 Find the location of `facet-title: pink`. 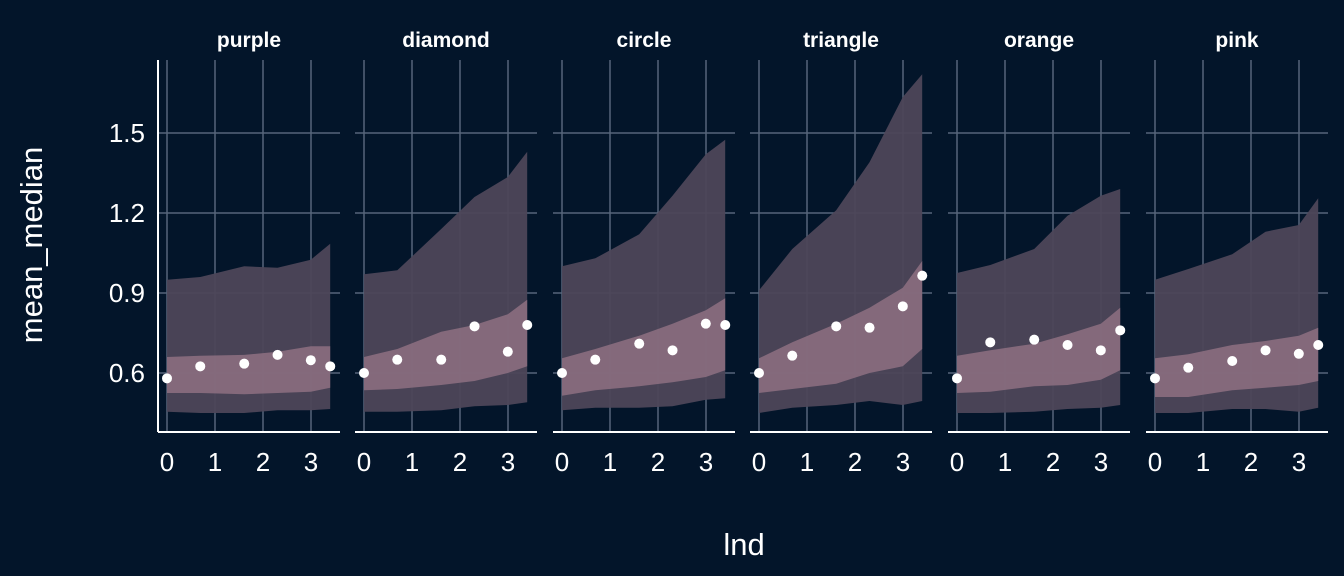

facet-title: pink is located at coordinates (1236, 40).